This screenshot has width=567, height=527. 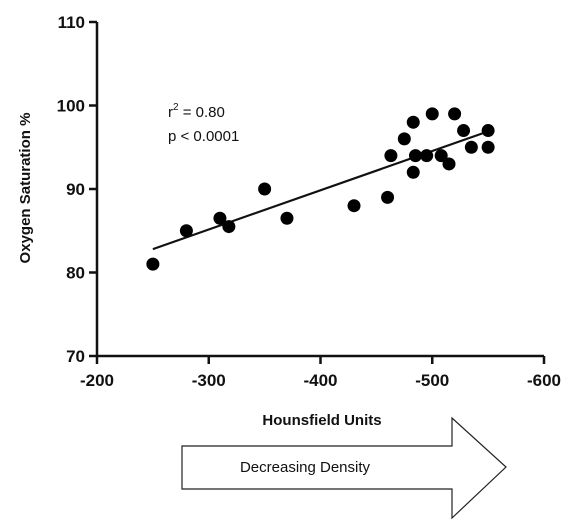 What do you see at coordinates (196, 111) in the screenshot?
I see `r-squared-annotation: r2 = 0.80` at bounding box center [196, 111].